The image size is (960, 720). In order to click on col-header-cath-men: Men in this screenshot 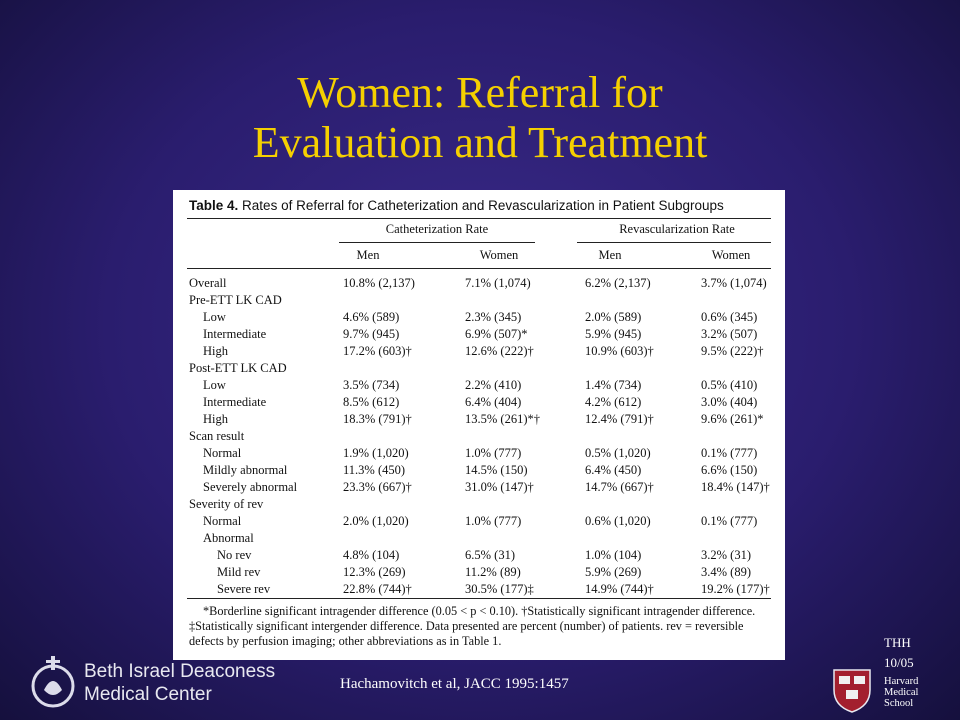, I will do `click(368, 255)`.